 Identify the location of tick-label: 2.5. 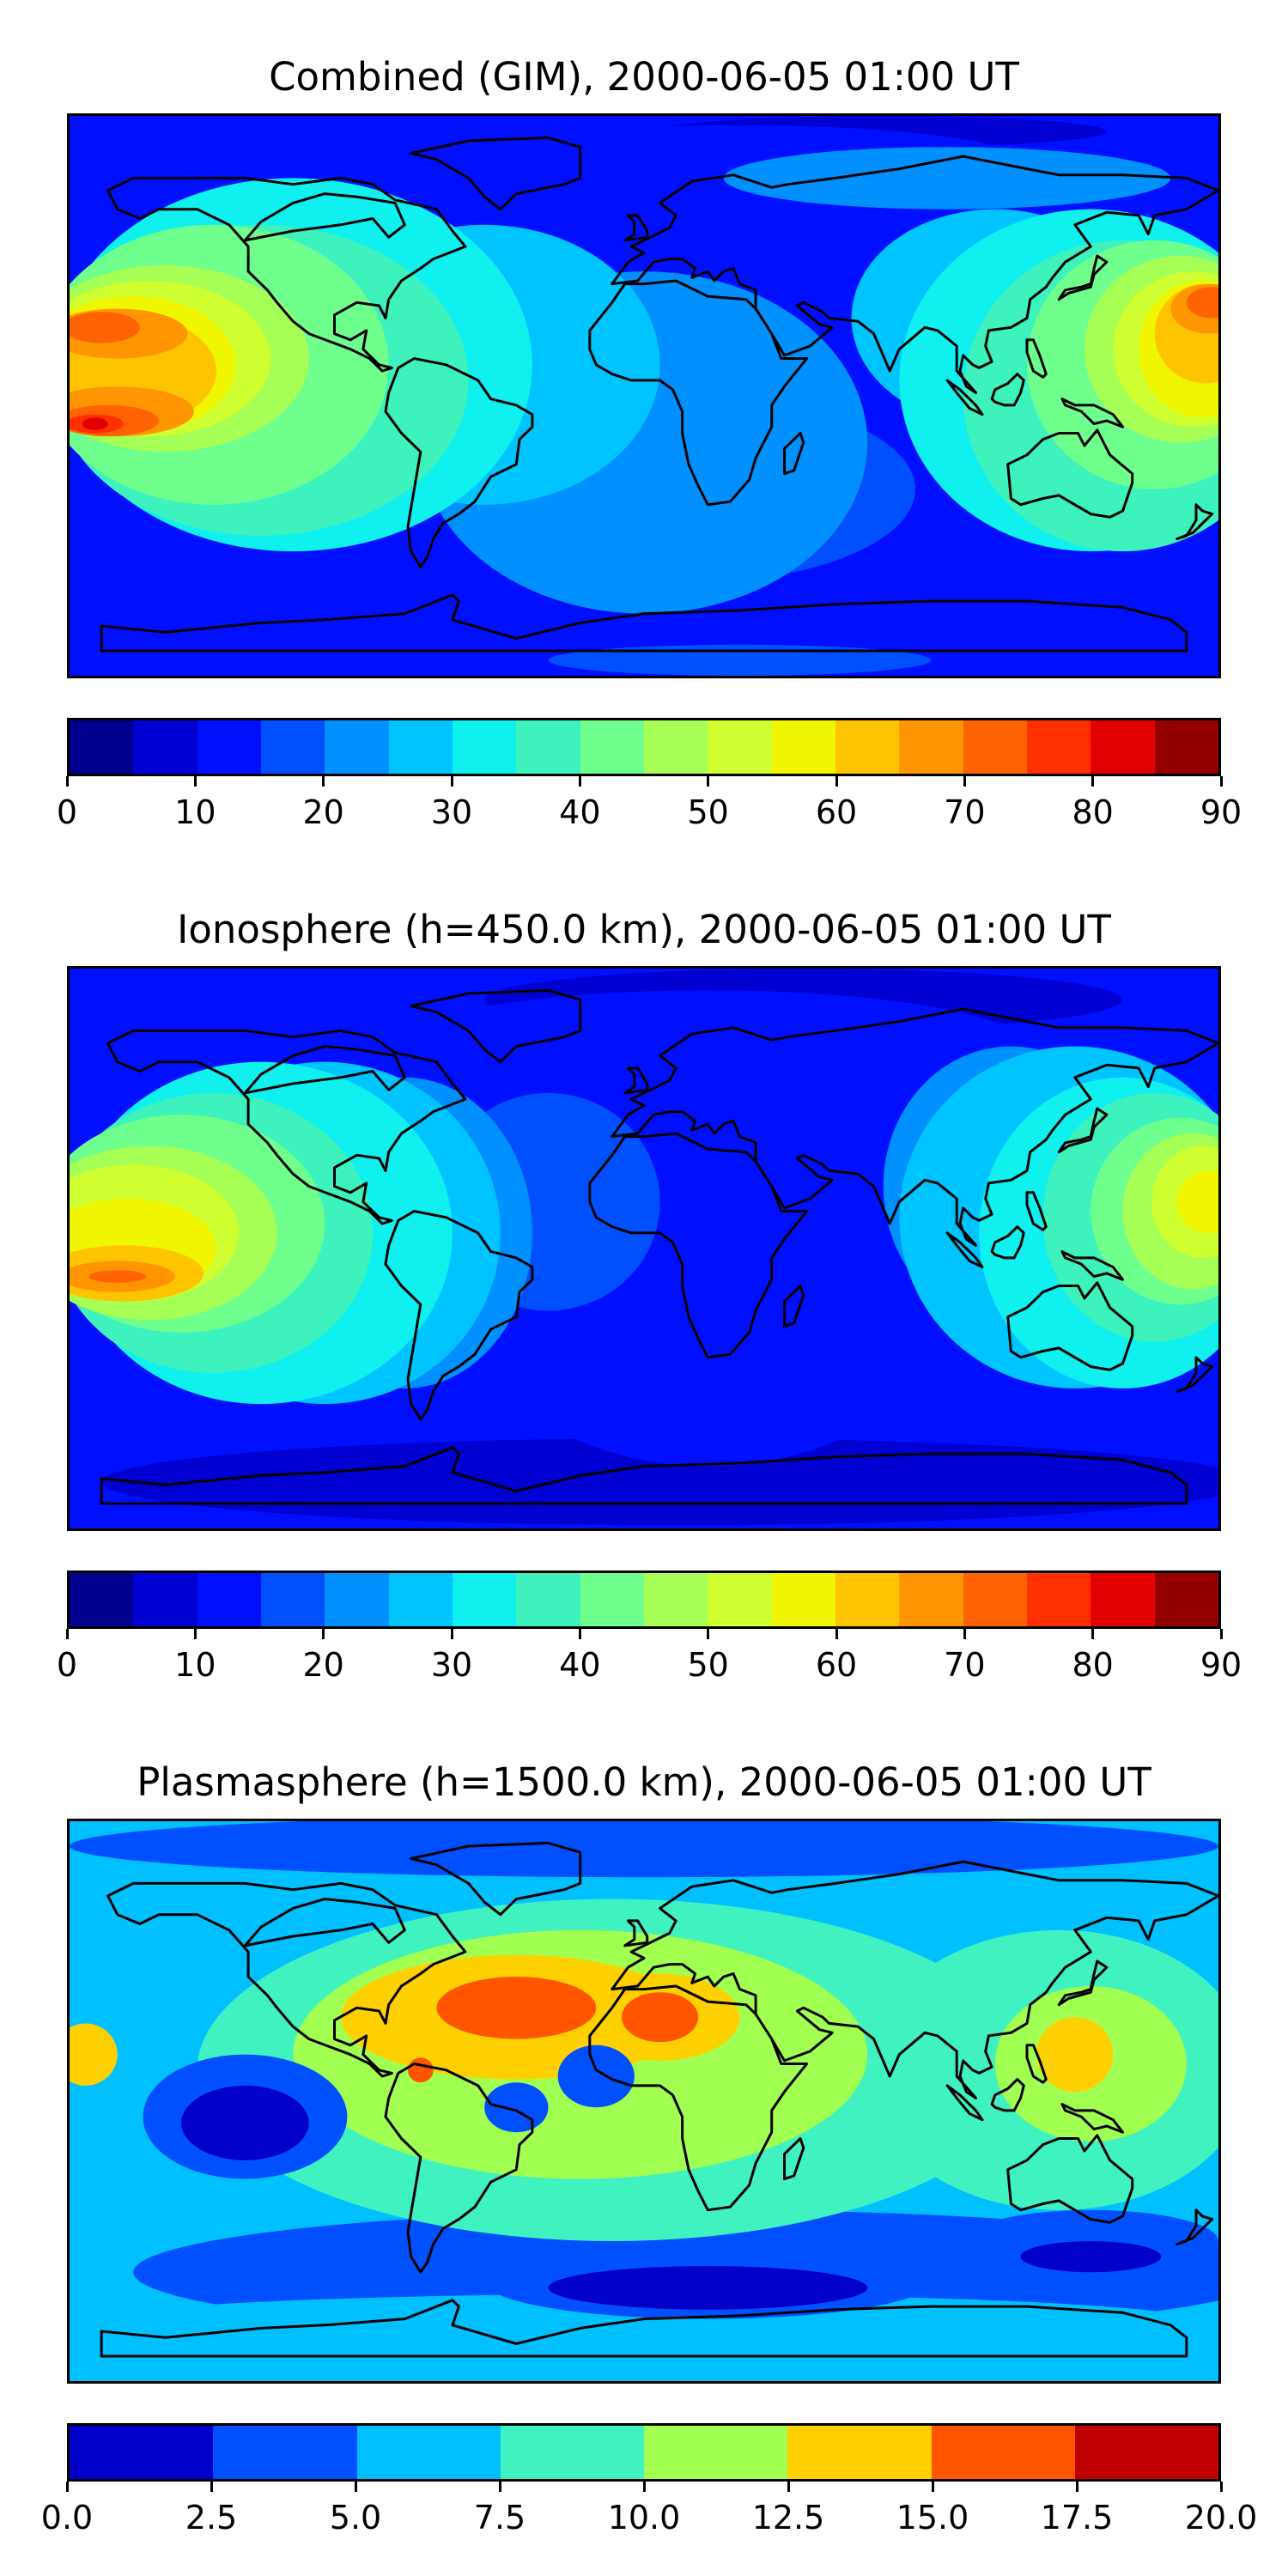
(212, 2518).